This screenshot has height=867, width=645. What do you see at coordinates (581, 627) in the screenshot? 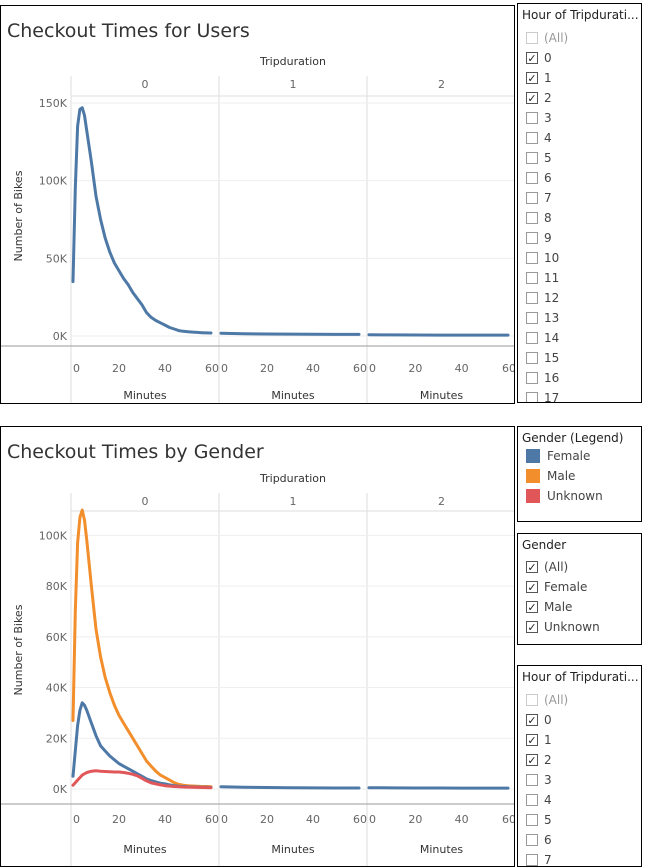
I see `filter-item: ✓ Unknown` at bounding box center [581, 627].